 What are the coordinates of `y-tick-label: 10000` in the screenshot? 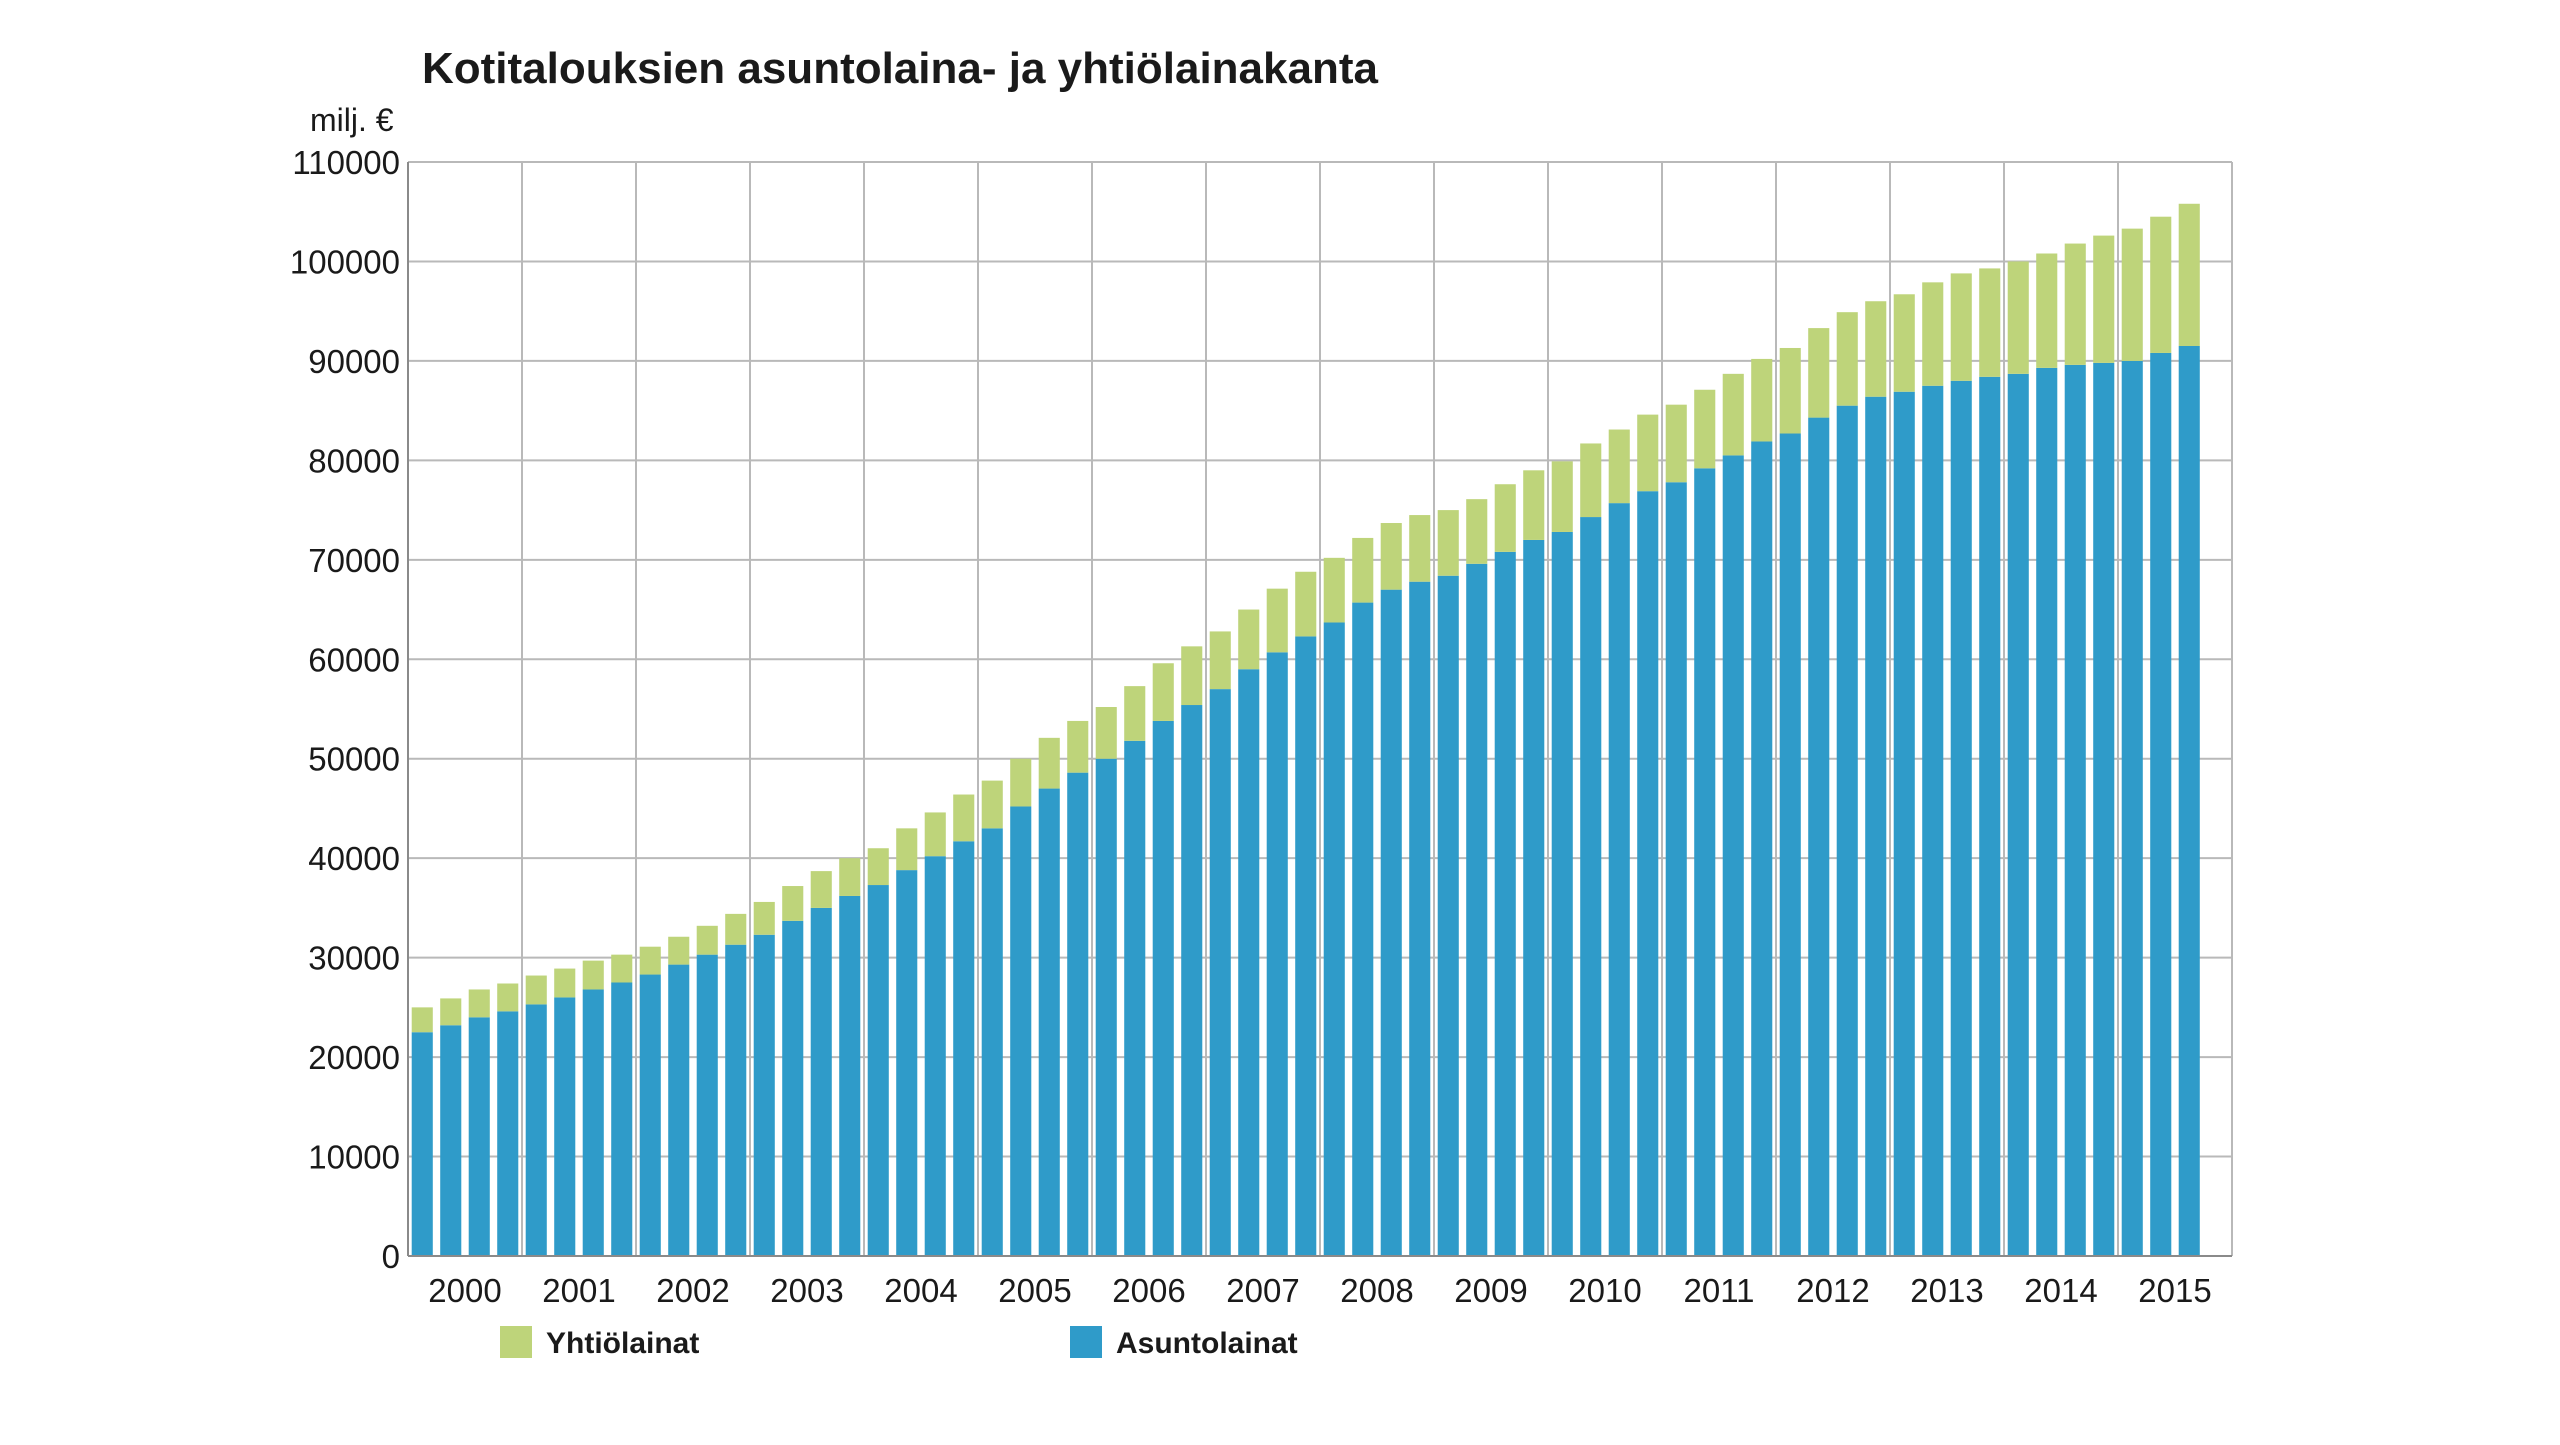 It's located at (354, 1157).